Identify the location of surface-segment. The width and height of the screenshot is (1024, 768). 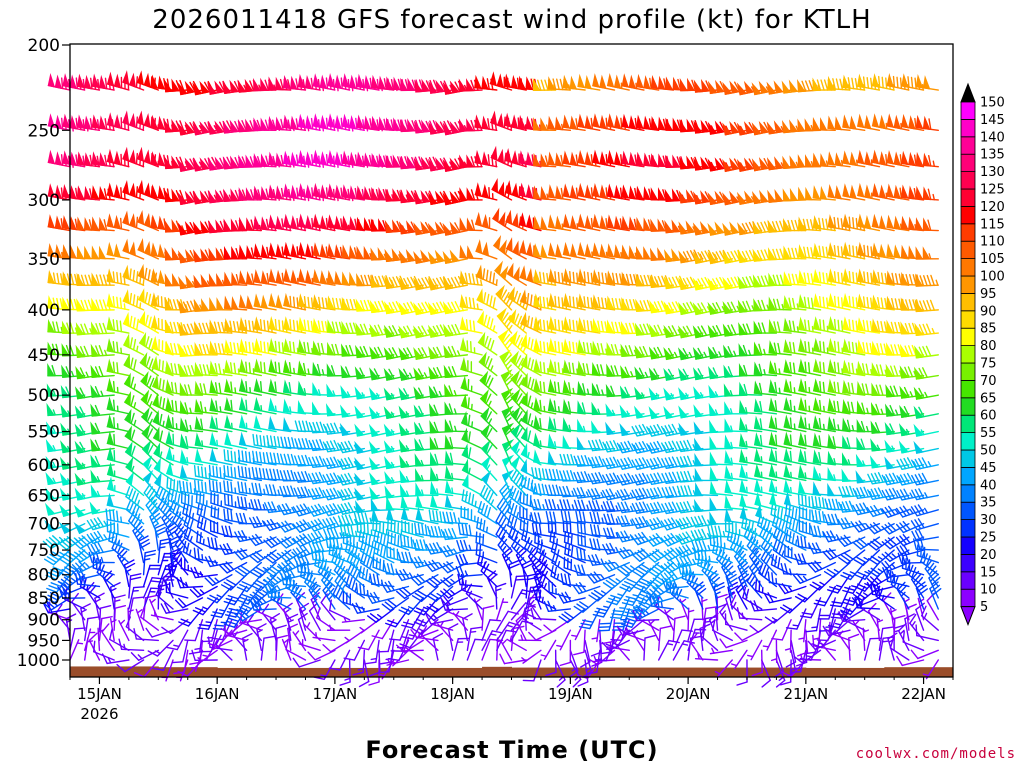
(497, 671).